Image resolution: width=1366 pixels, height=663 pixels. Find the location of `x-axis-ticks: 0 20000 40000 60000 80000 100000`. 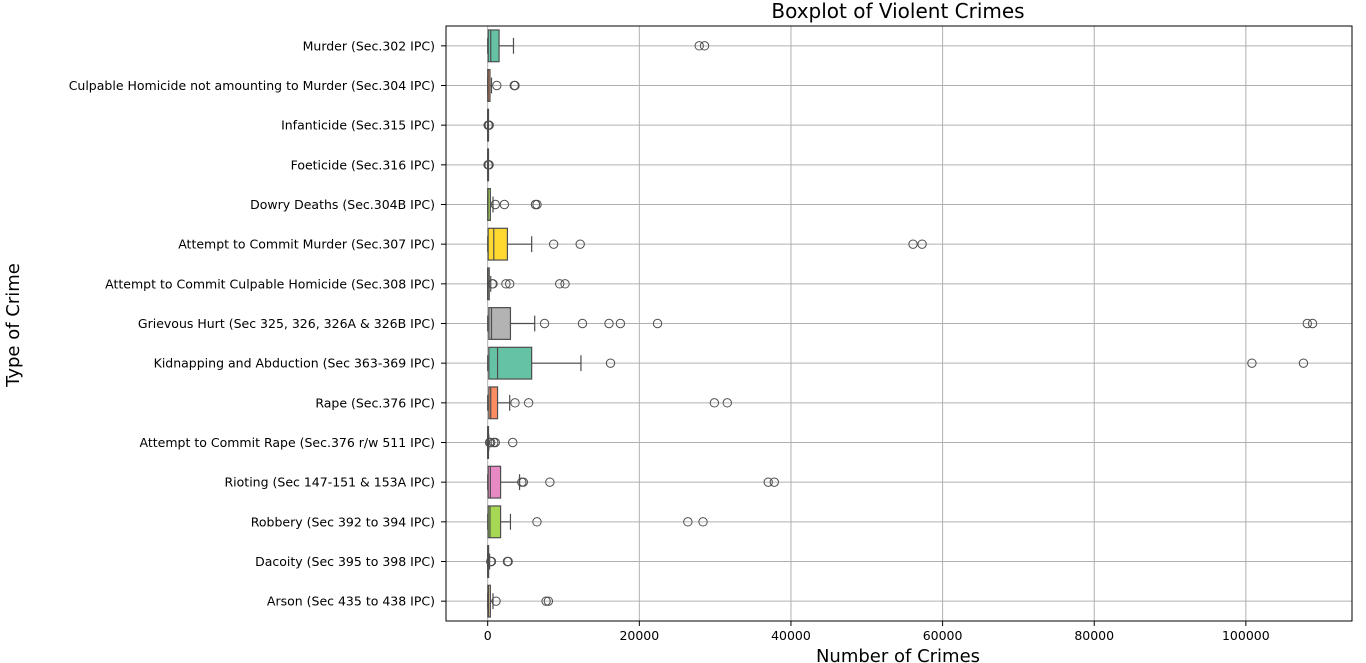

x-axis-ticks: 0 20000 40000 60000 80000 100000 is located at coordinates (877, 632).